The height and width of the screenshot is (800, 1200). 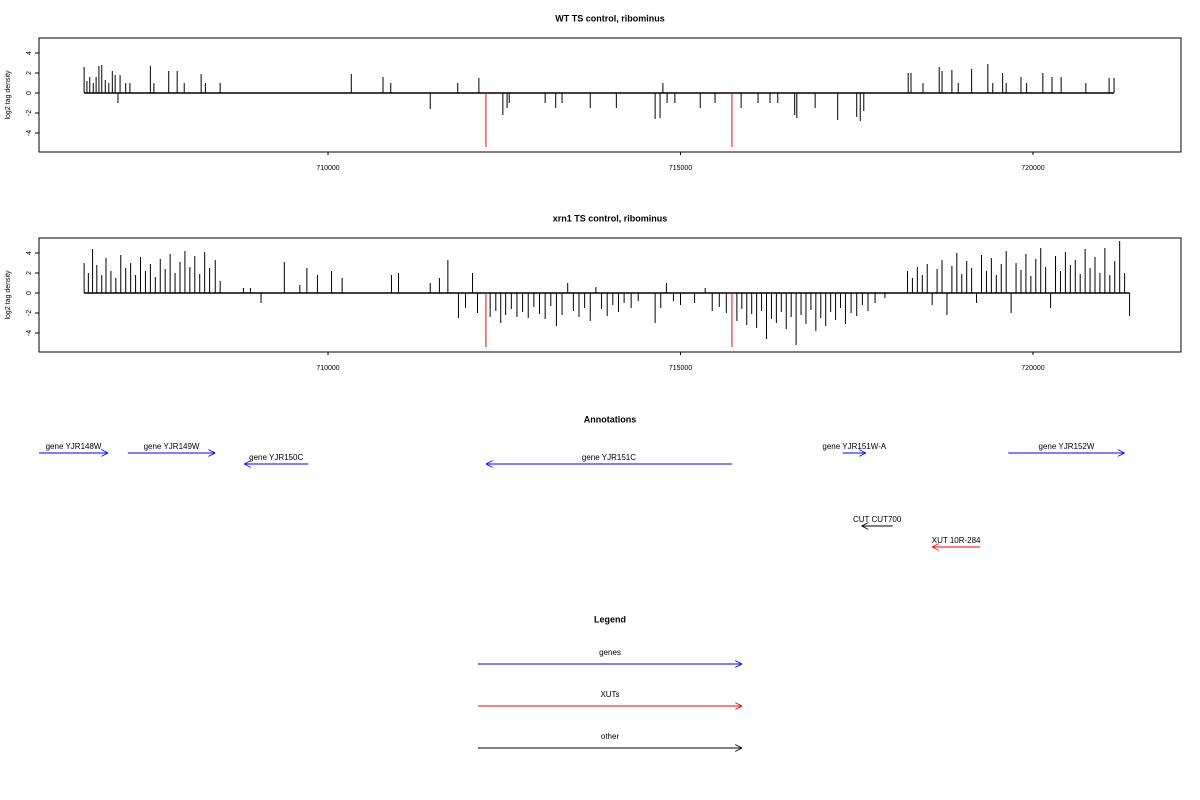 What do you see at coordinates (610, 736) in the screenshot?
I see `legend-label: other` at bounding box center [610, 736].